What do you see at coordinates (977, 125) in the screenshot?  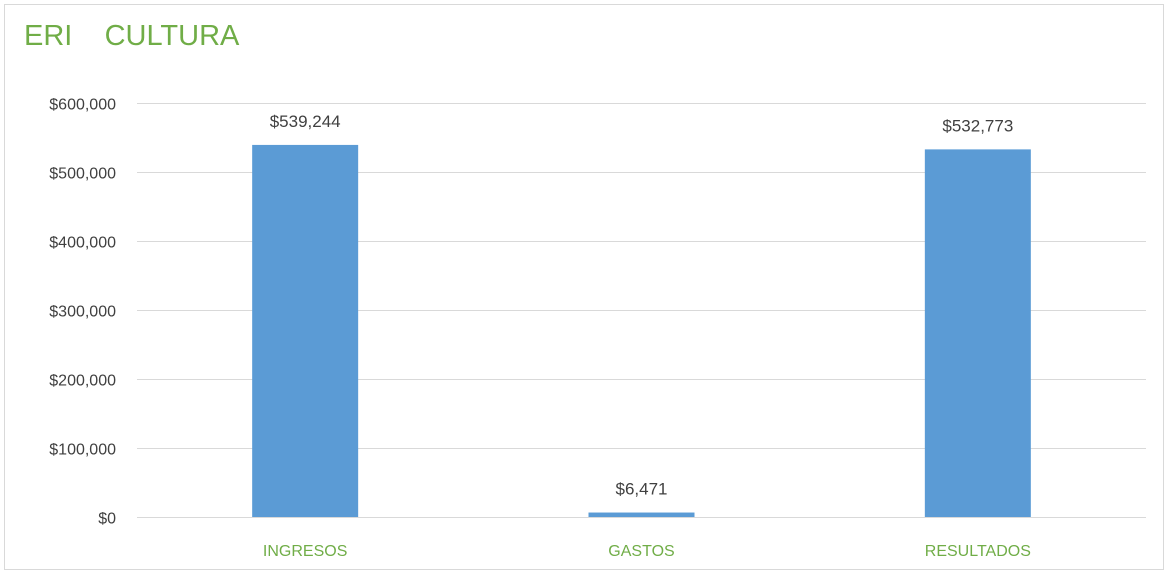 I see `data-label-resultados: $532,773` at bounding box center [977, 125].